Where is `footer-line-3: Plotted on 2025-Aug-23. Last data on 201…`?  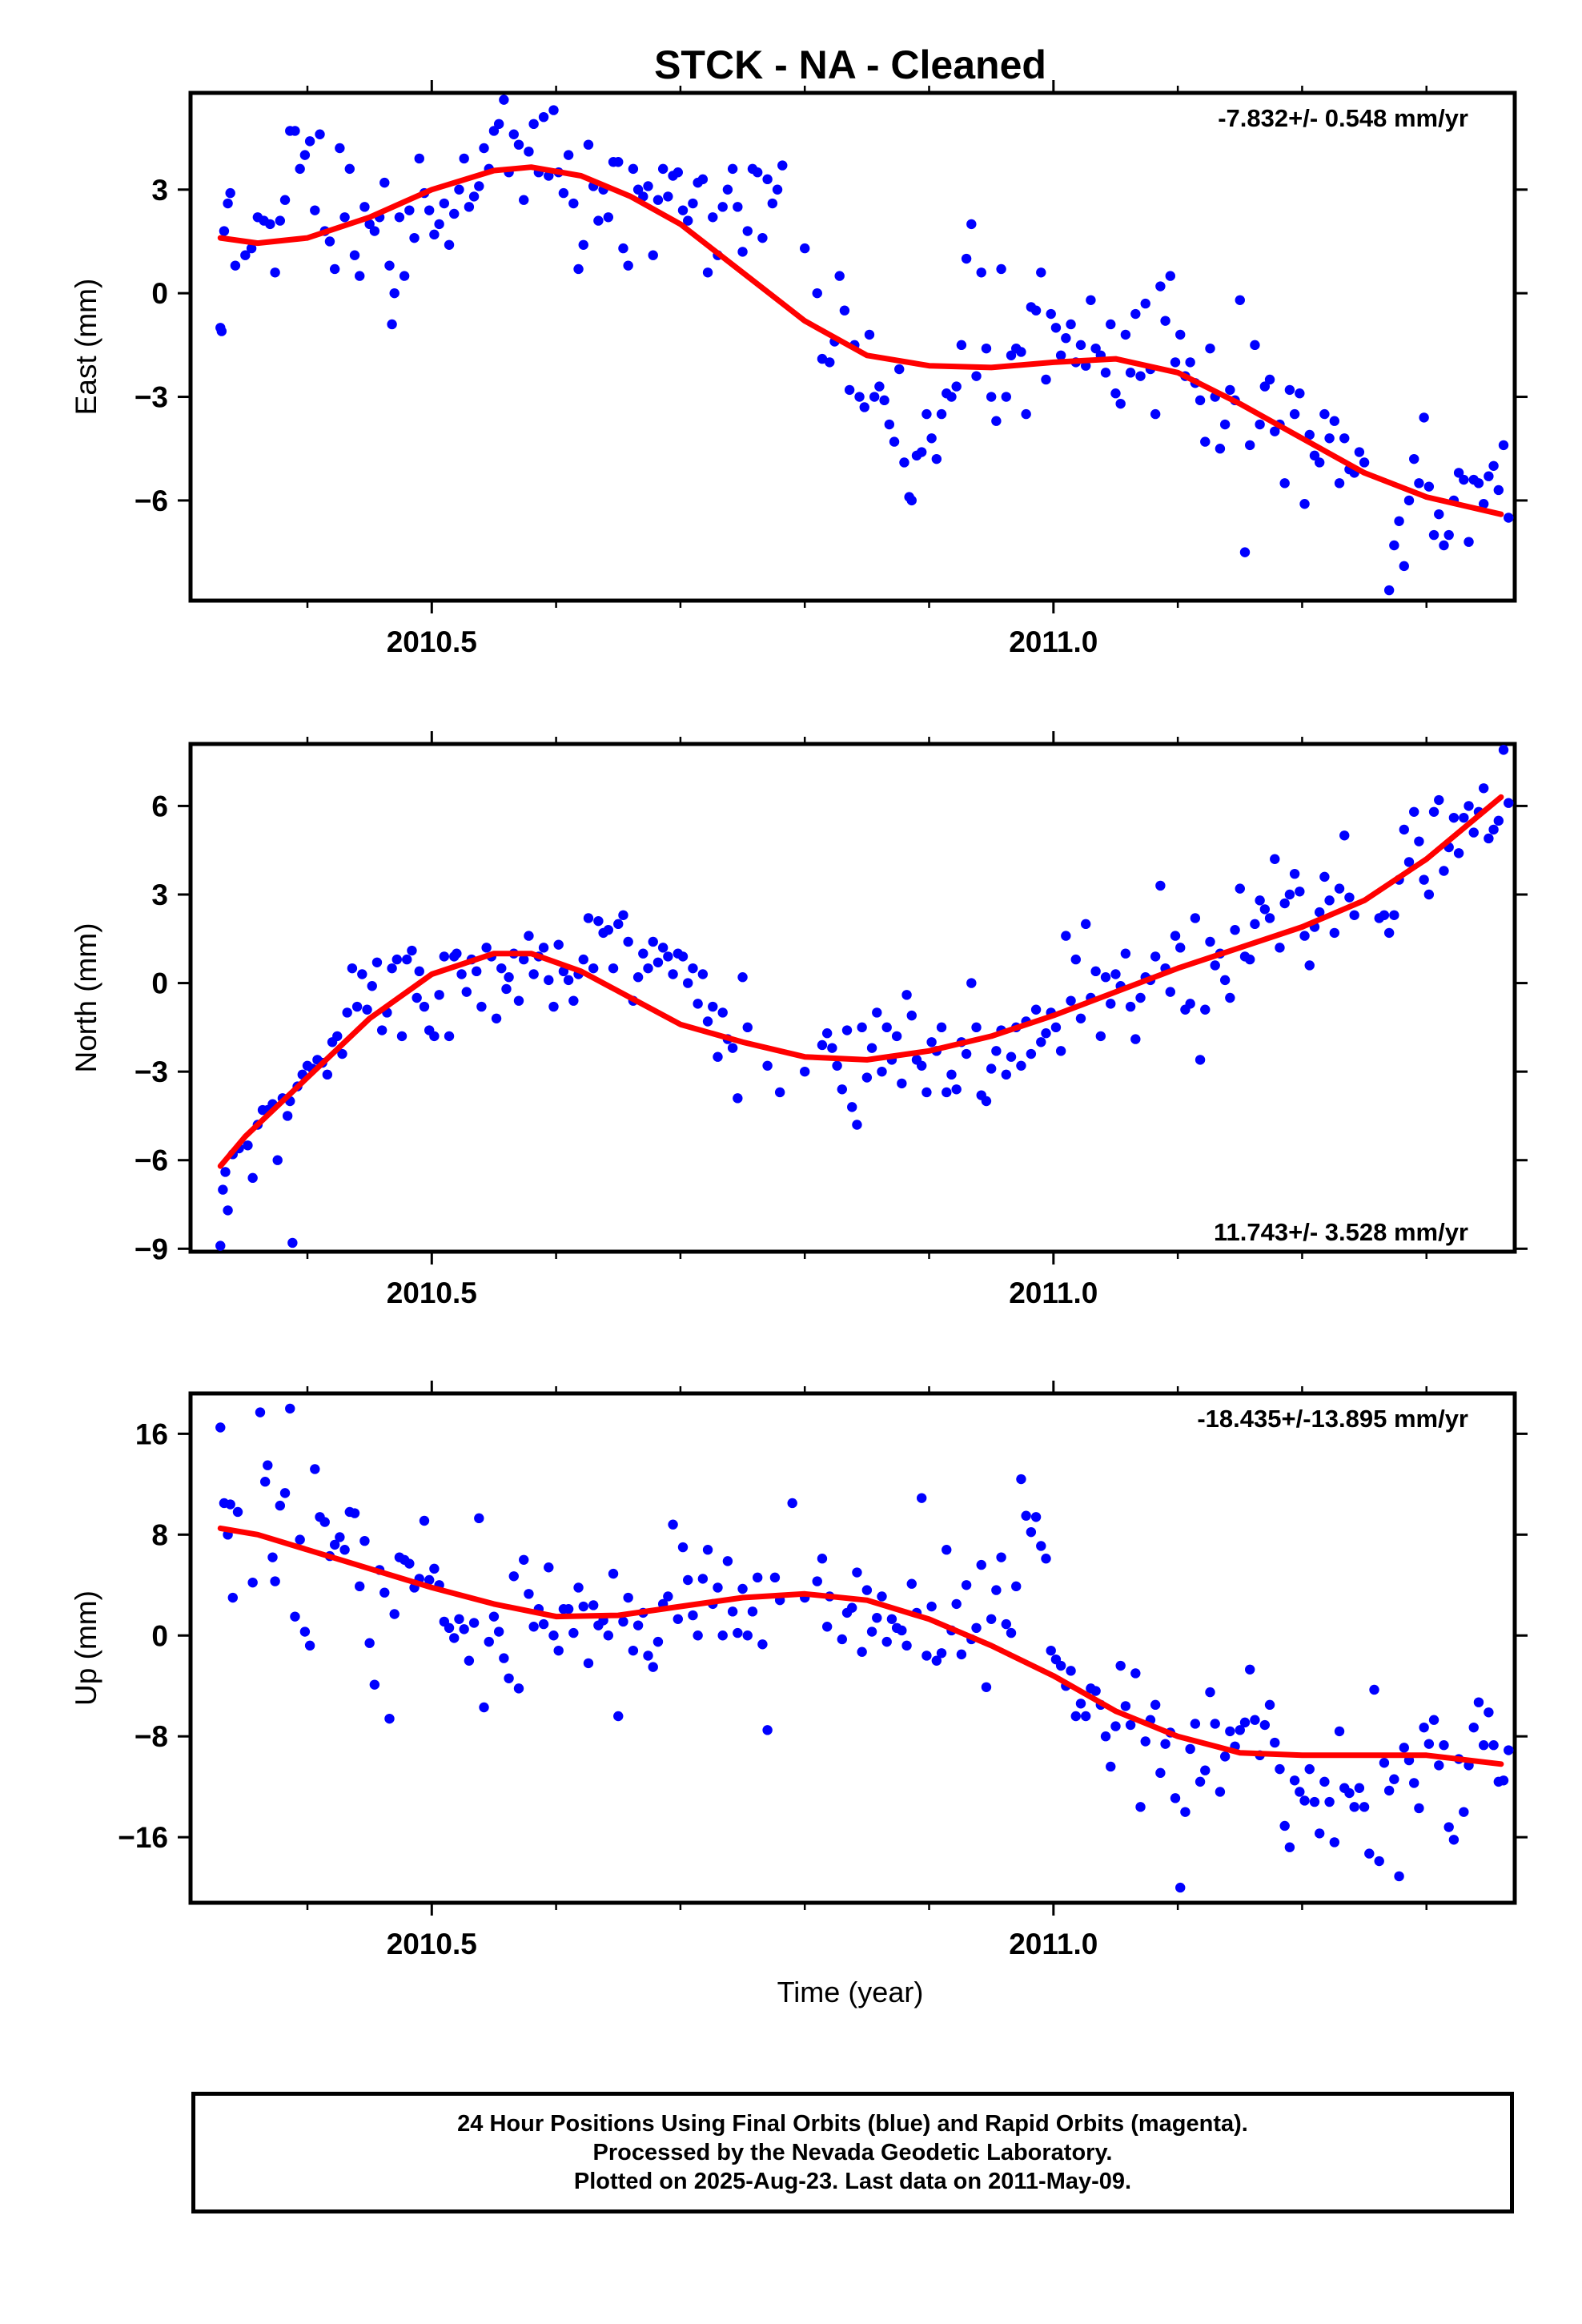
footer-line-3: Plotted on 2025-Aug-23. Last data on 201… is located at coordinates (852, 2181).